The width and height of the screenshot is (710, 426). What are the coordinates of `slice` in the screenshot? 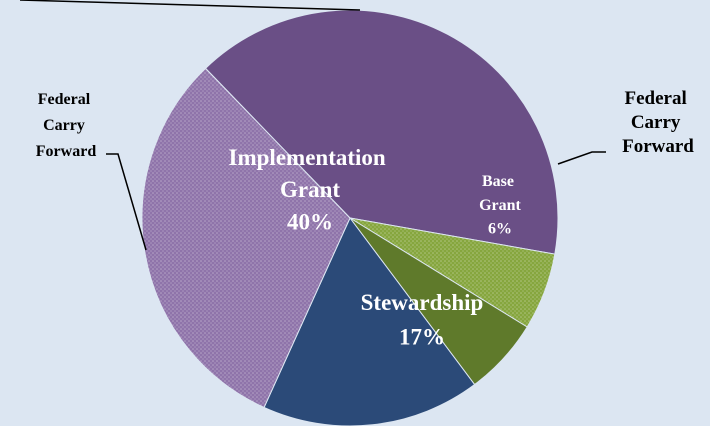 It's located at (369, 321).